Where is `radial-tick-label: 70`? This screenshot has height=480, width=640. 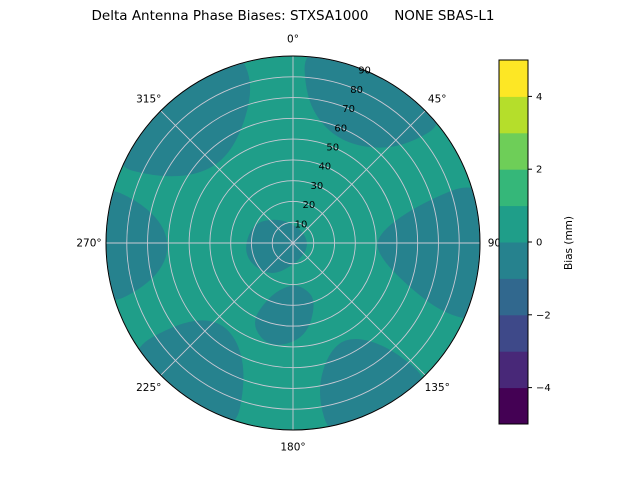
radial-tick-label: 70 is located at coordinates (348, 109).